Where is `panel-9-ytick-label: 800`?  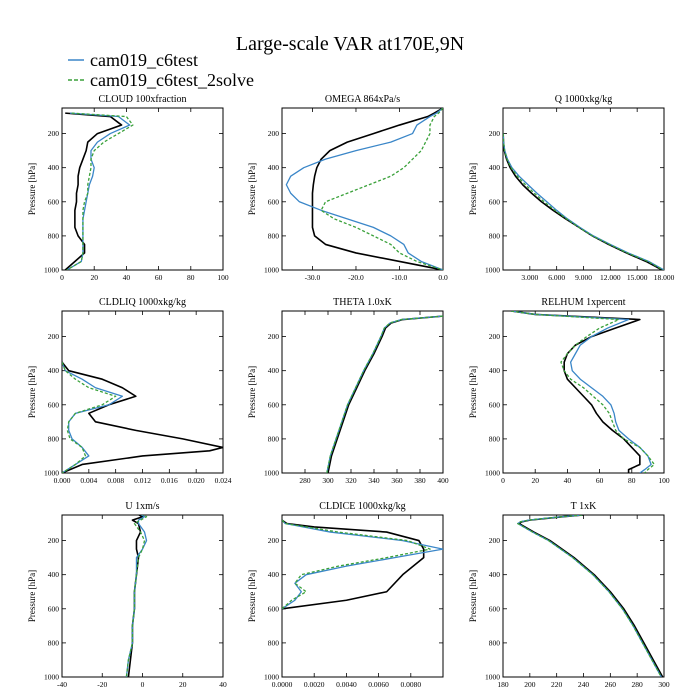 panel-9-ytick-label: 800 is located at coordinates (495, 642).